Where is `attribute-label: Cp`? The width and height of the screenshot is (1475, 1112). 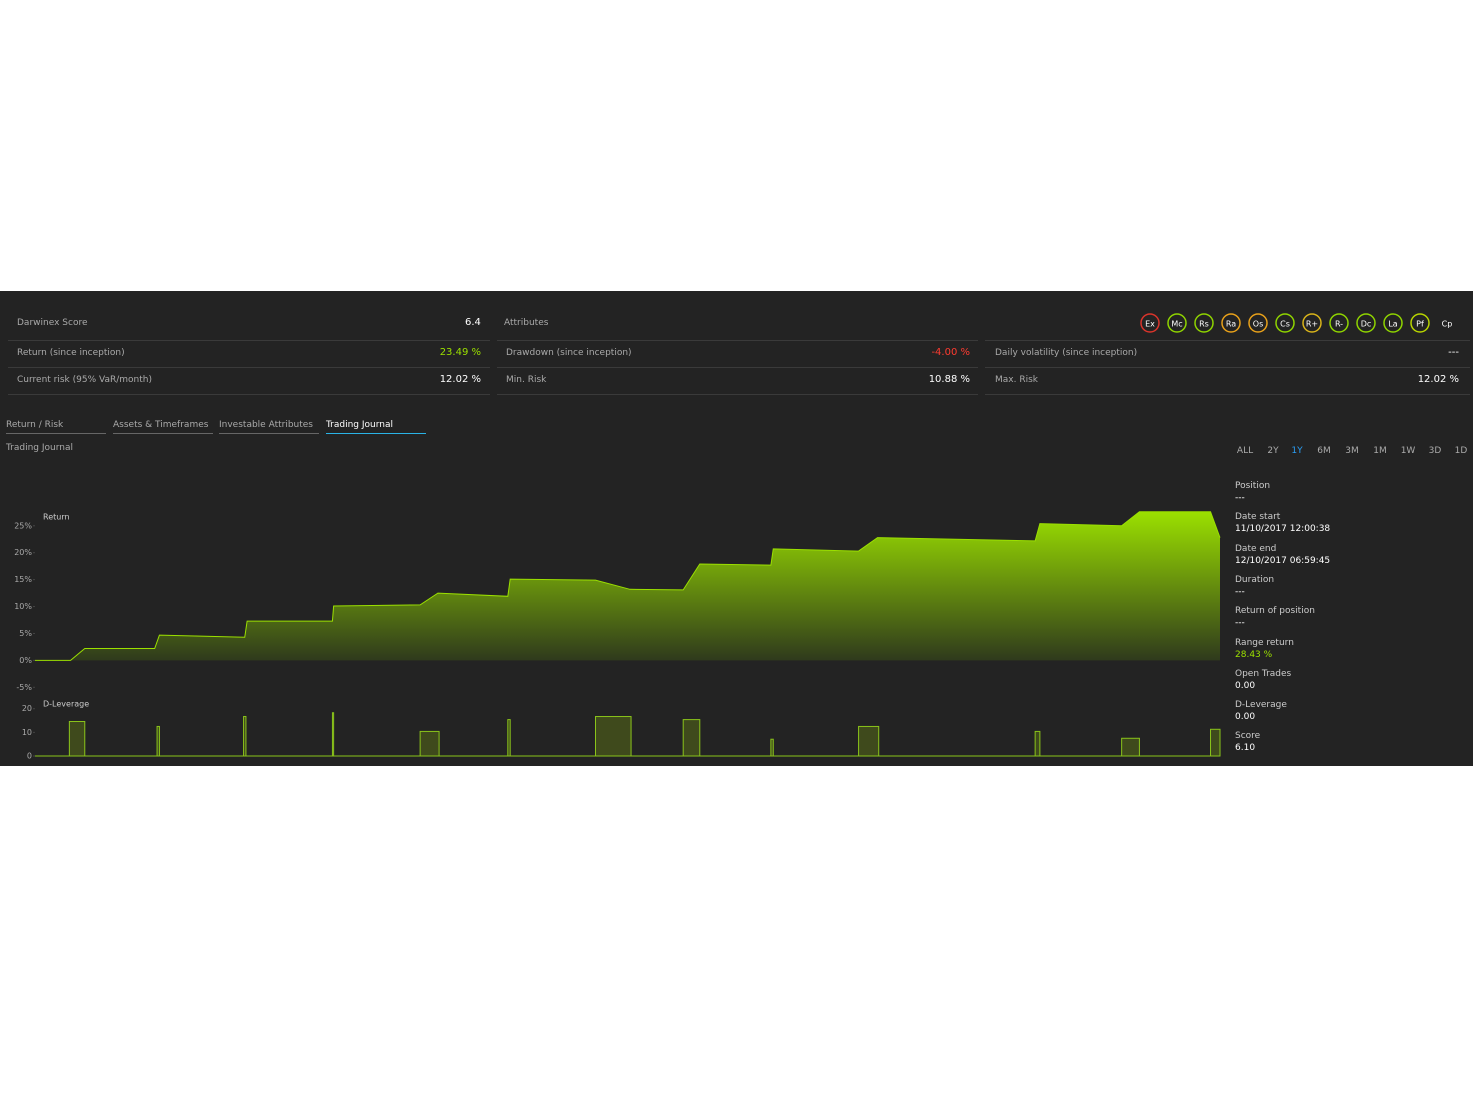 attribute-label: Cp is located at coordinates (1447, 324).